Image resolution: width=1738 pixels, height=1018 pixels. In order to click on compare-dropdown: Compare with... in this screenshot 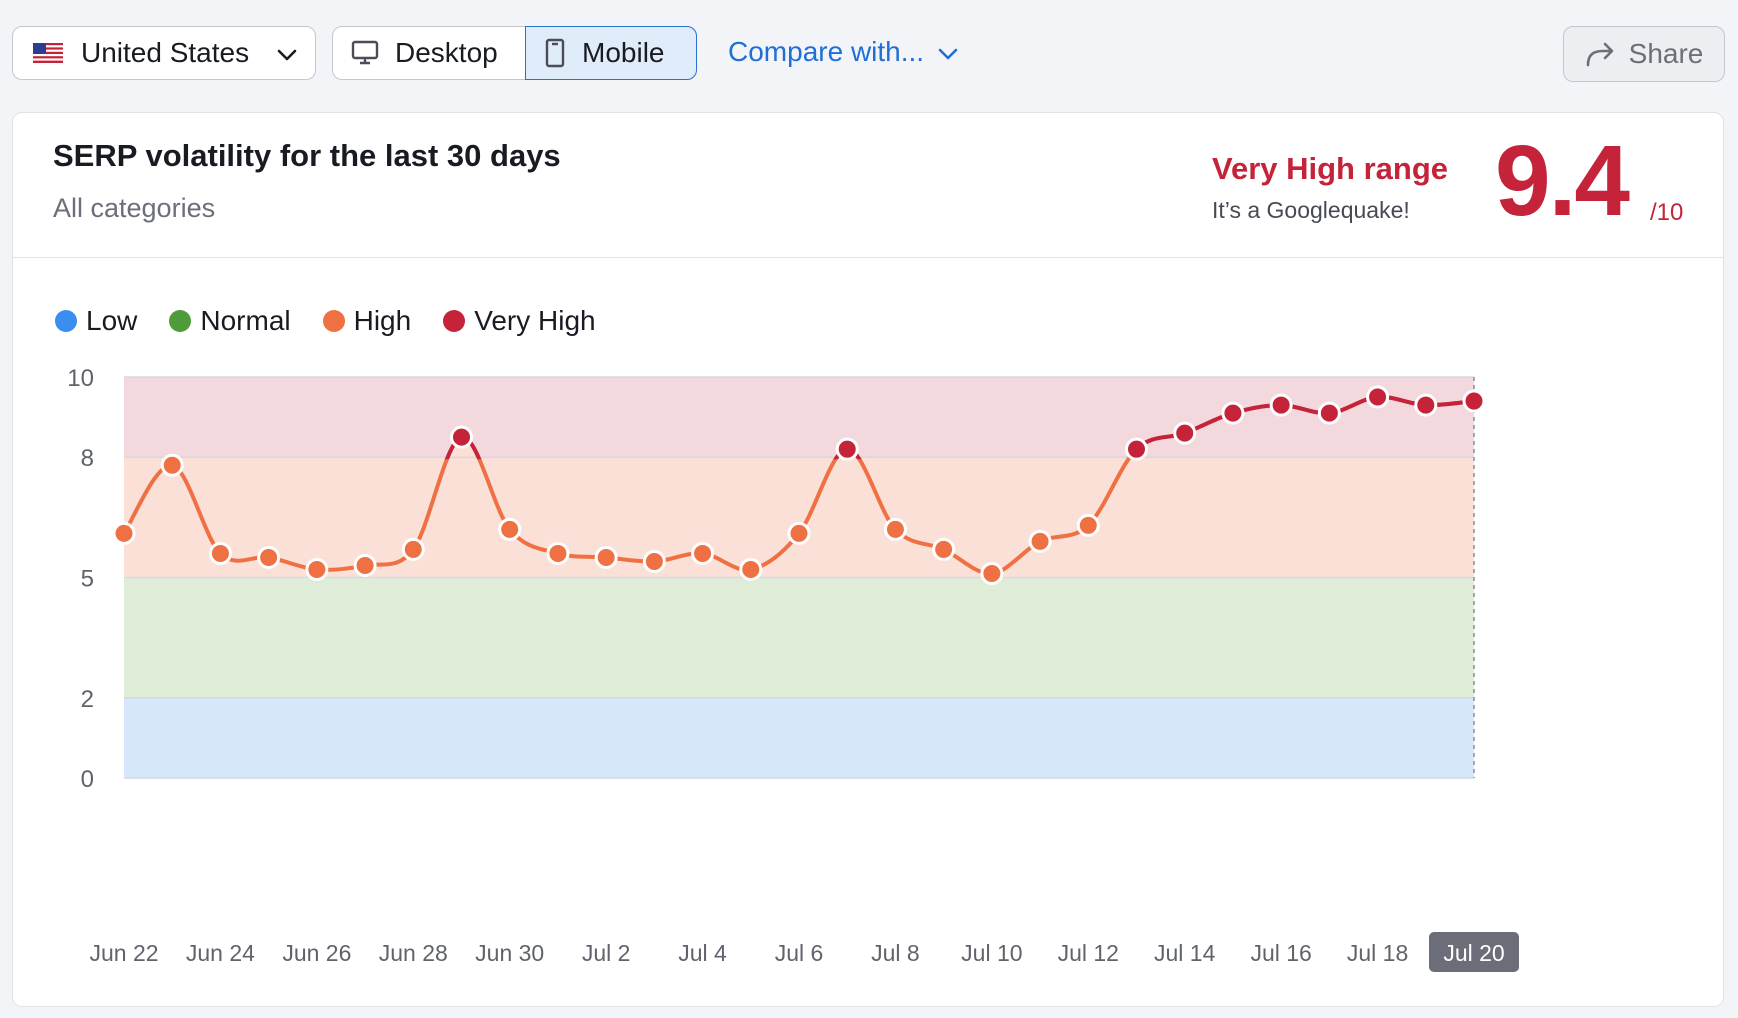, I will do `click(843, 52)`.